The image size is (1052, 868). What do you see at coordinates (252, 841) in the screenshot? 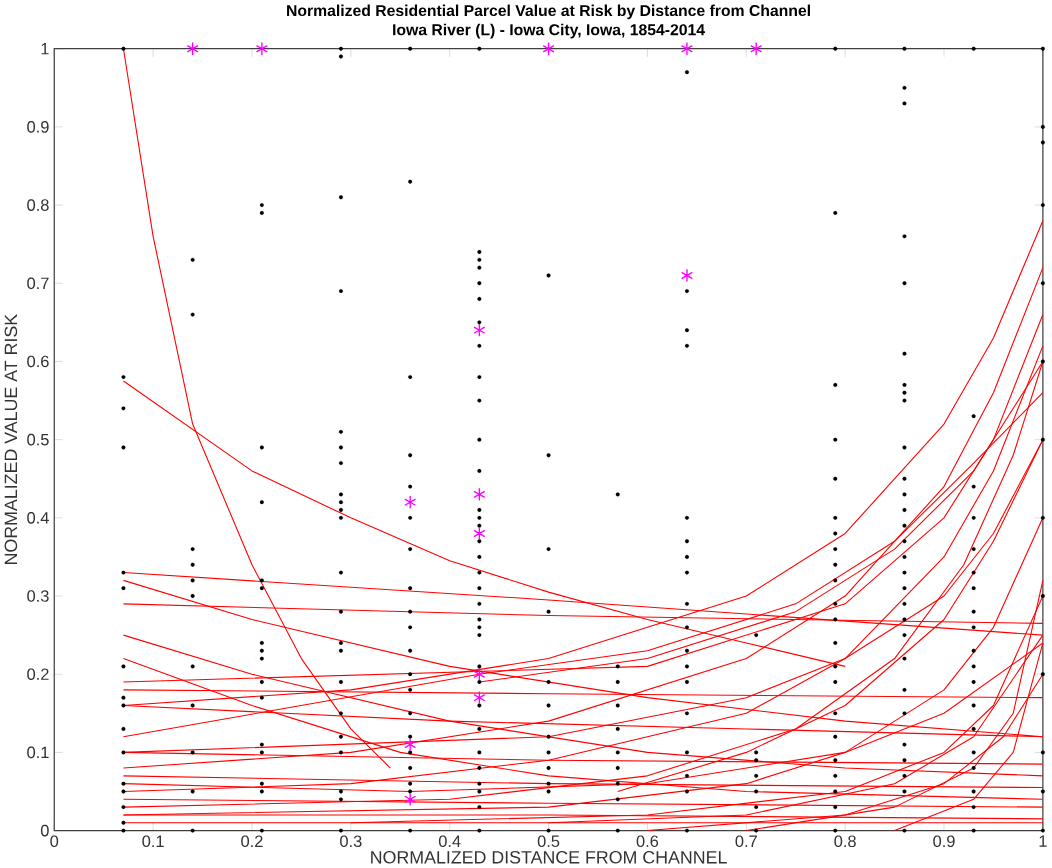
I see `x-tick-label: 0.2` at bounding box center [252, 841].